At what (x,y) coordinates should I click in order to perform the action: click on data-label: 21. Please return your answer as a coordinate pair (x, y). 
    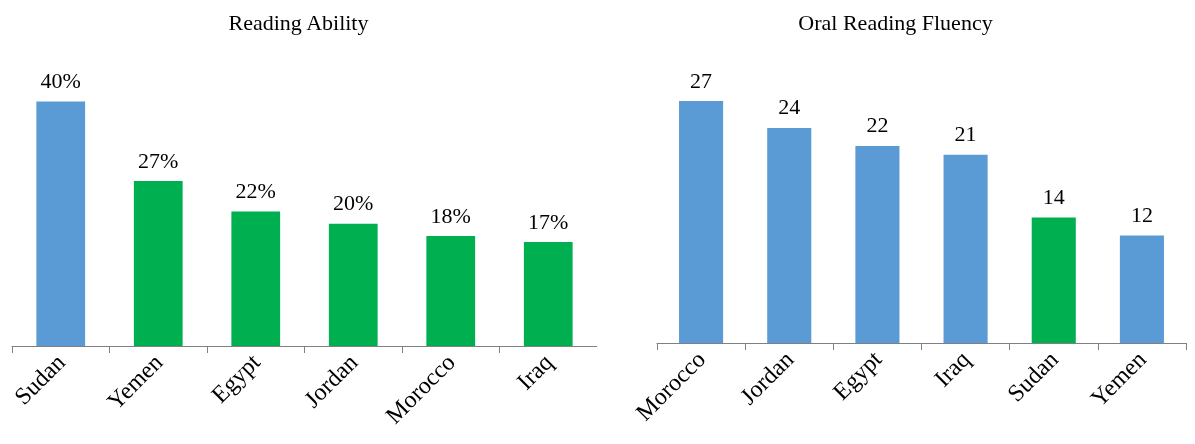
    Looking at the image, I should click on (965, 134).